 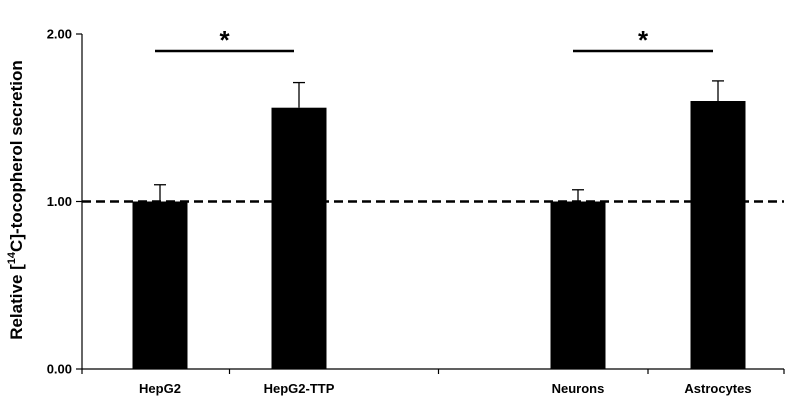 What do you see at coordinates (160, 285) in the screenshot?
I see `bar-hepg2` at bounding box center [160, 285].